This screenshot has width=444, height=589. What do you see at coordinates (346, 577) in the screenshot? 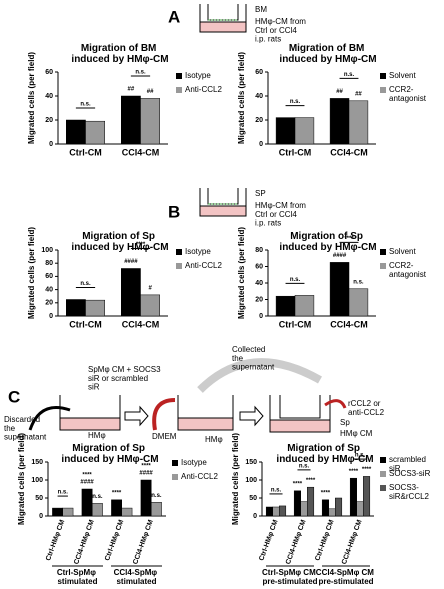
I see `group-label: CCl4-SpMφ CM pre-stimulated` at bounding box center [346, 577].